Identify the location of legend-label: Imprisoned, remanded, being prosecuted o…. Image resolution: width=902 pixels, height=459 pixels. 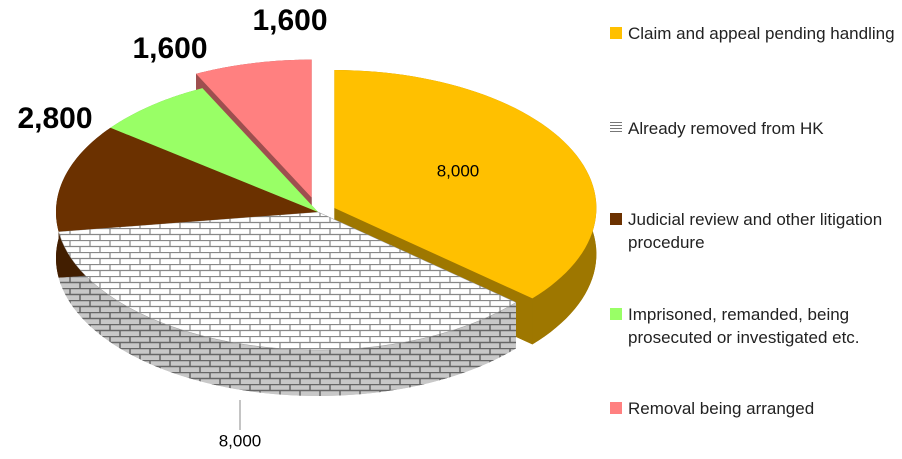
(744, 326).